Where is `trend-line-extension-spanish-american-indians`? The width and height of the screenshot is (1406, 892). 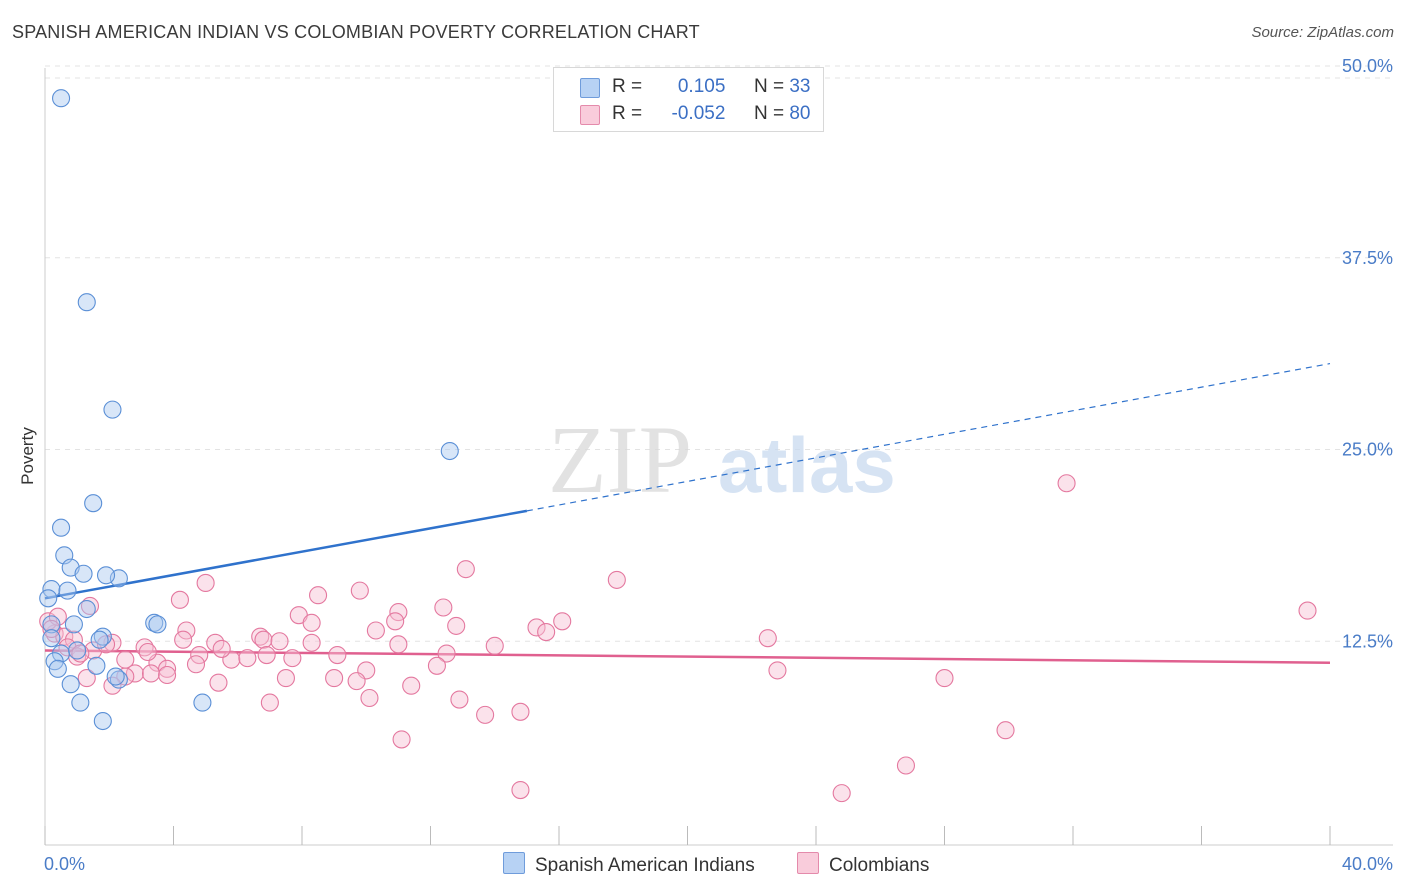 trend-line-extension-spanish-american-indians is located at coordinates (928, 437).